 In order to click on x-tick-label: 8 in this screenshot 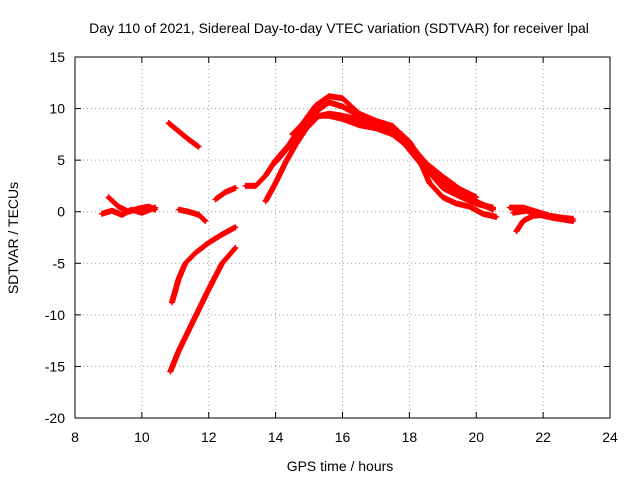, I will do `click(75, 437)`.